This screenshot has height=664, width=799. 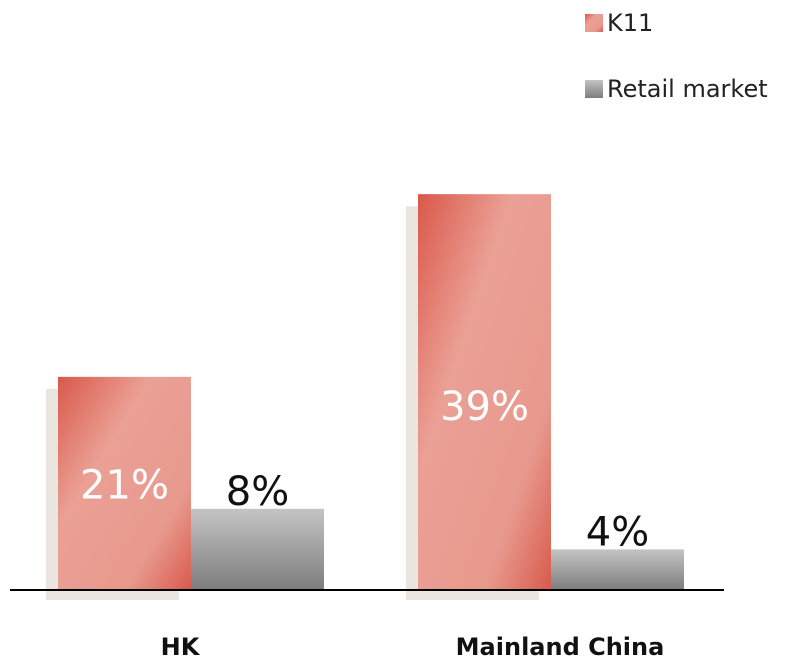 What do you see at coordinates (257, 549) in the screenshot?
I see `bar-retail-market-hk` at bounding box center [257, 549].